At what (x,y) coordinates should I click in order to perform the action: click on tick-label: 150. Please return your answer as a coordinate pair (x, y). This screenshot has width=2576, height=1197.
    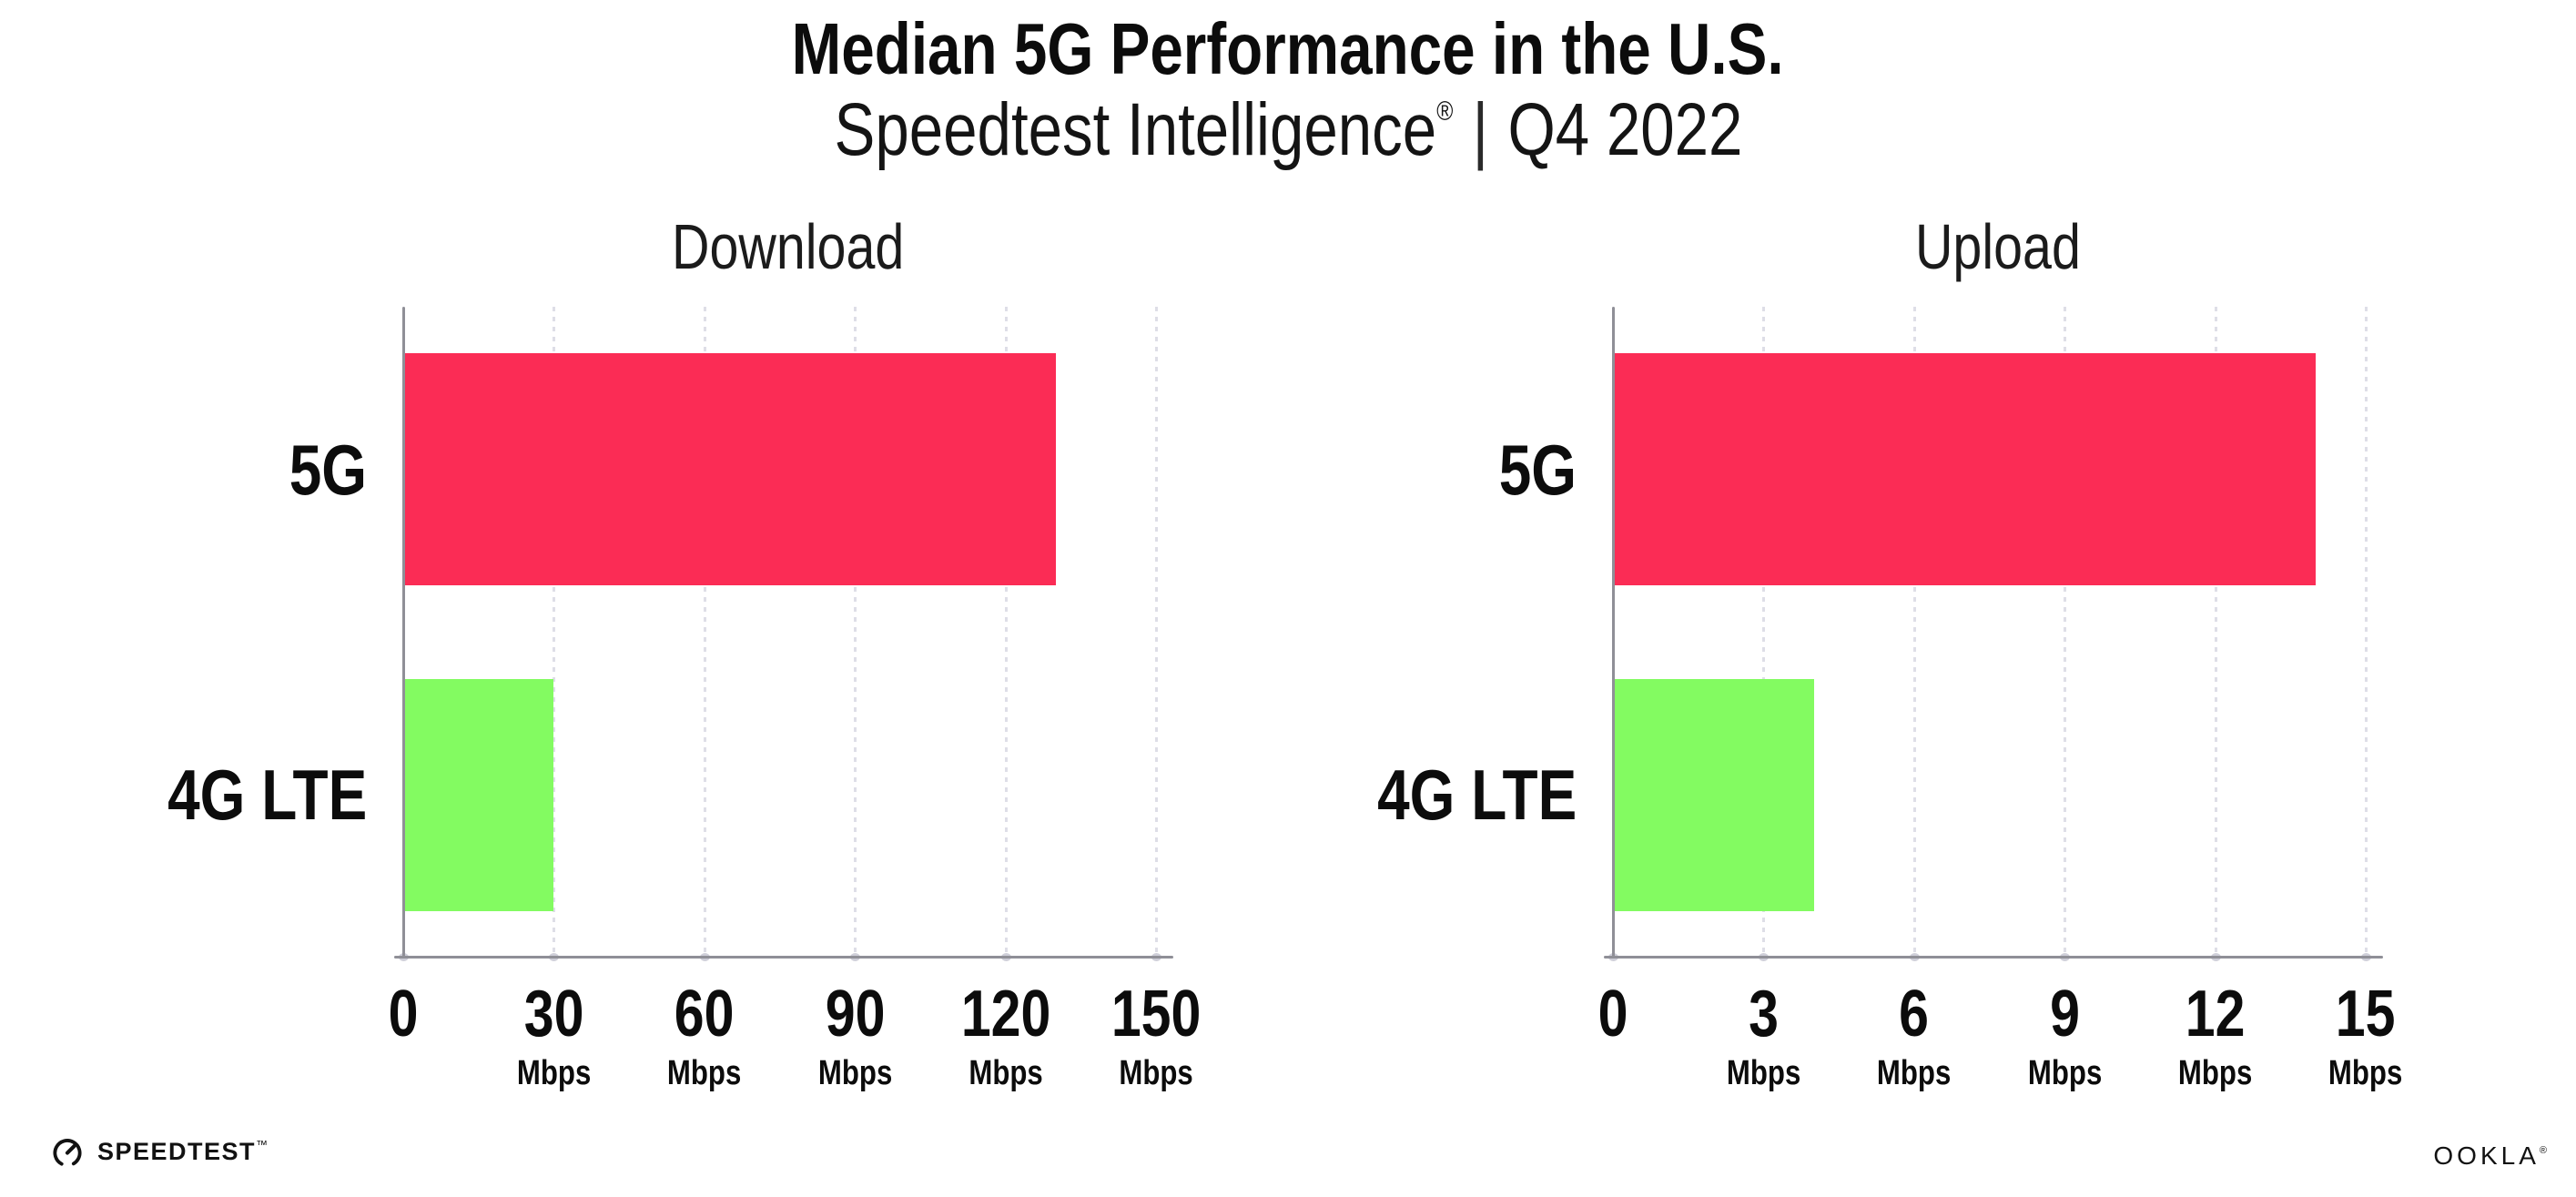
    Looking at the image, I should click on (1156, 1014).